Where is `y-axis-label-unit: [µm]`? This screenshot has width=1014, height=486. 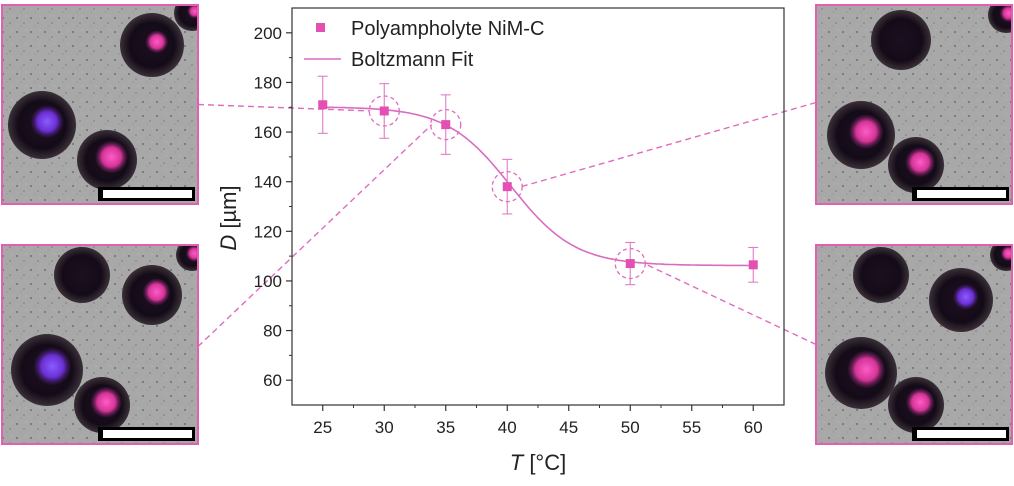 y-axis-label-unit: [µm] is located at coordinates (228, 209).